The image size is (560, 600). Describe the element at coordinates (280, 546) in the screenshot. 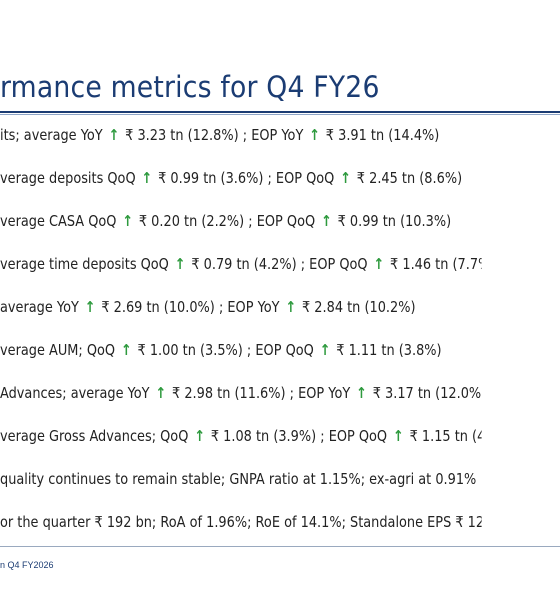

I see `footer-divider` at that location.